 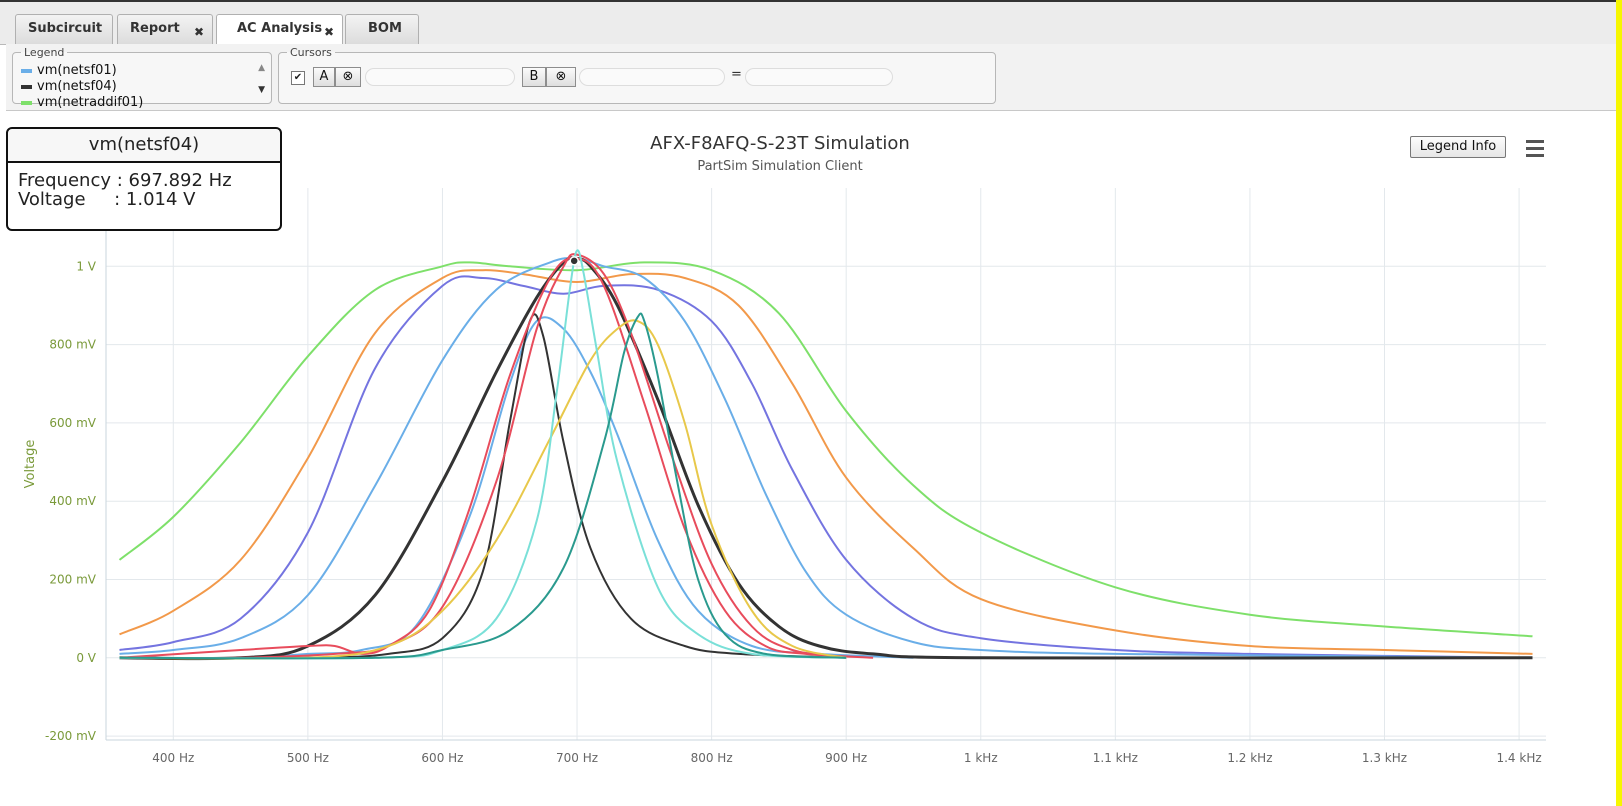 I want to click on cursors-panel: Cursors ✔ A ⊗ B ⊗ =, so click(x=637, y=75).